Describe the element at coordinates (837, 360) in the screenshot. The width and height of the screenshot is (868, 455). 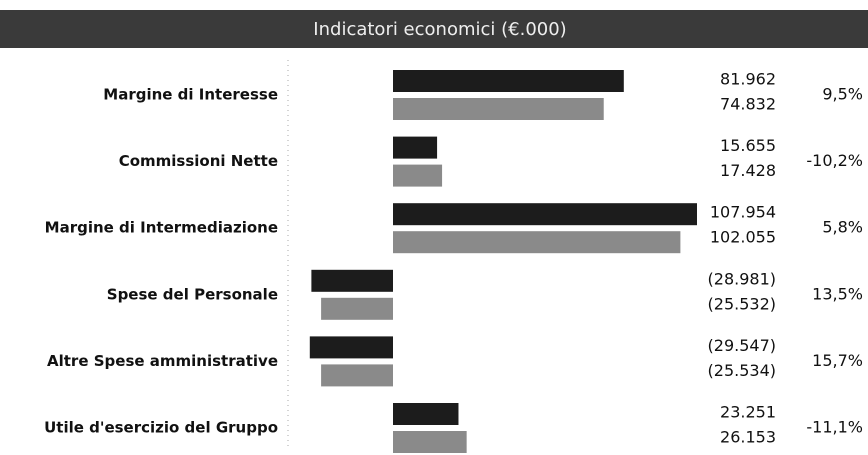
I see `change-label: 15,7%` at that location.